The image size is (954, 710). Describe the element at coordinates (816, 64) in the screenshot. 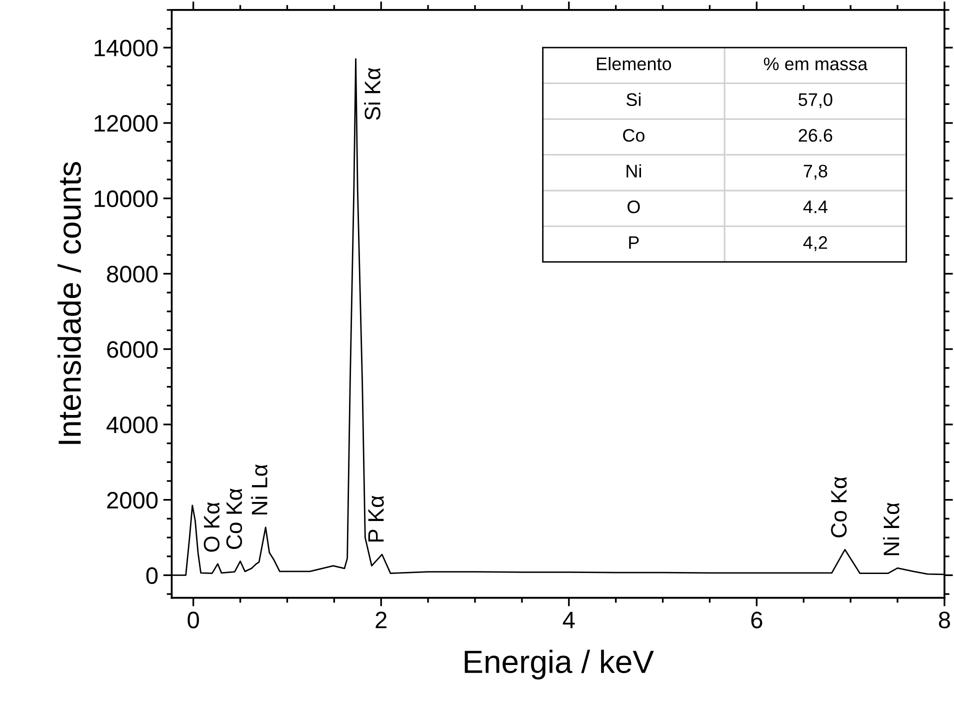

I see `annotation: % em massa` at that location.